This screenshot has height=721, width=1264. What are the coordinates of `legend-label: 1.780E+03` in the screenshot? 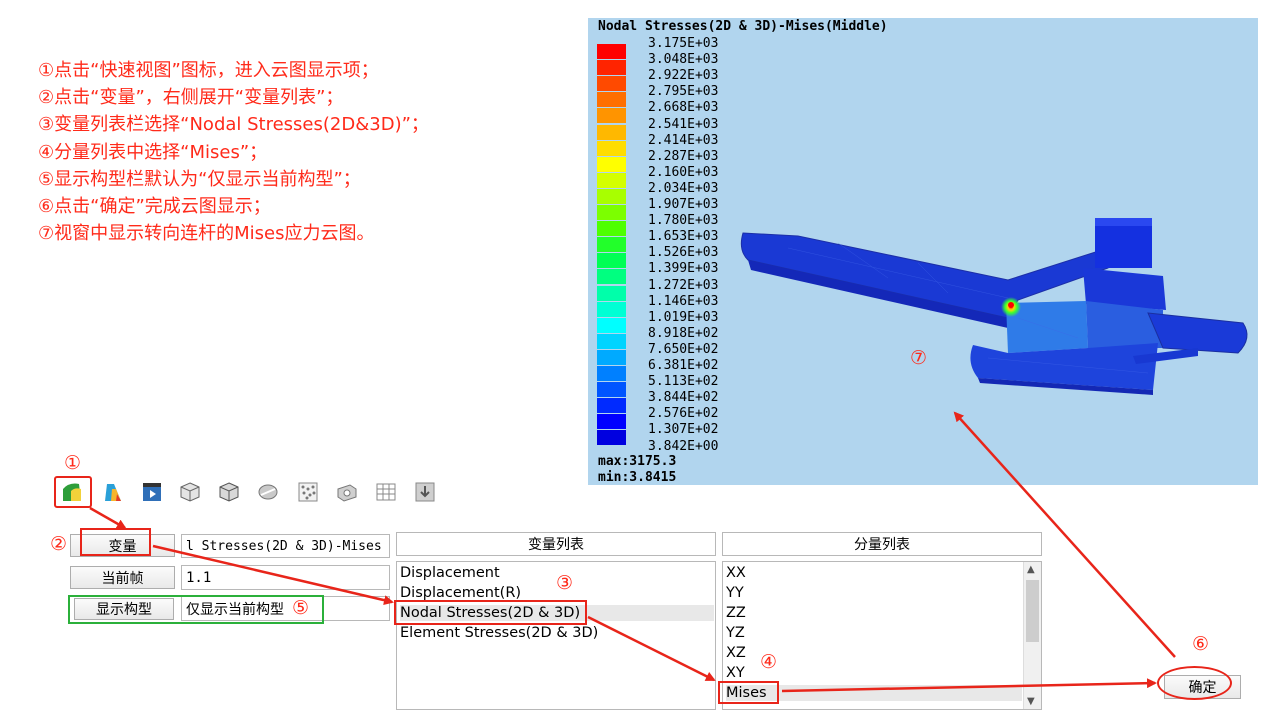 It's located at (683, 221).